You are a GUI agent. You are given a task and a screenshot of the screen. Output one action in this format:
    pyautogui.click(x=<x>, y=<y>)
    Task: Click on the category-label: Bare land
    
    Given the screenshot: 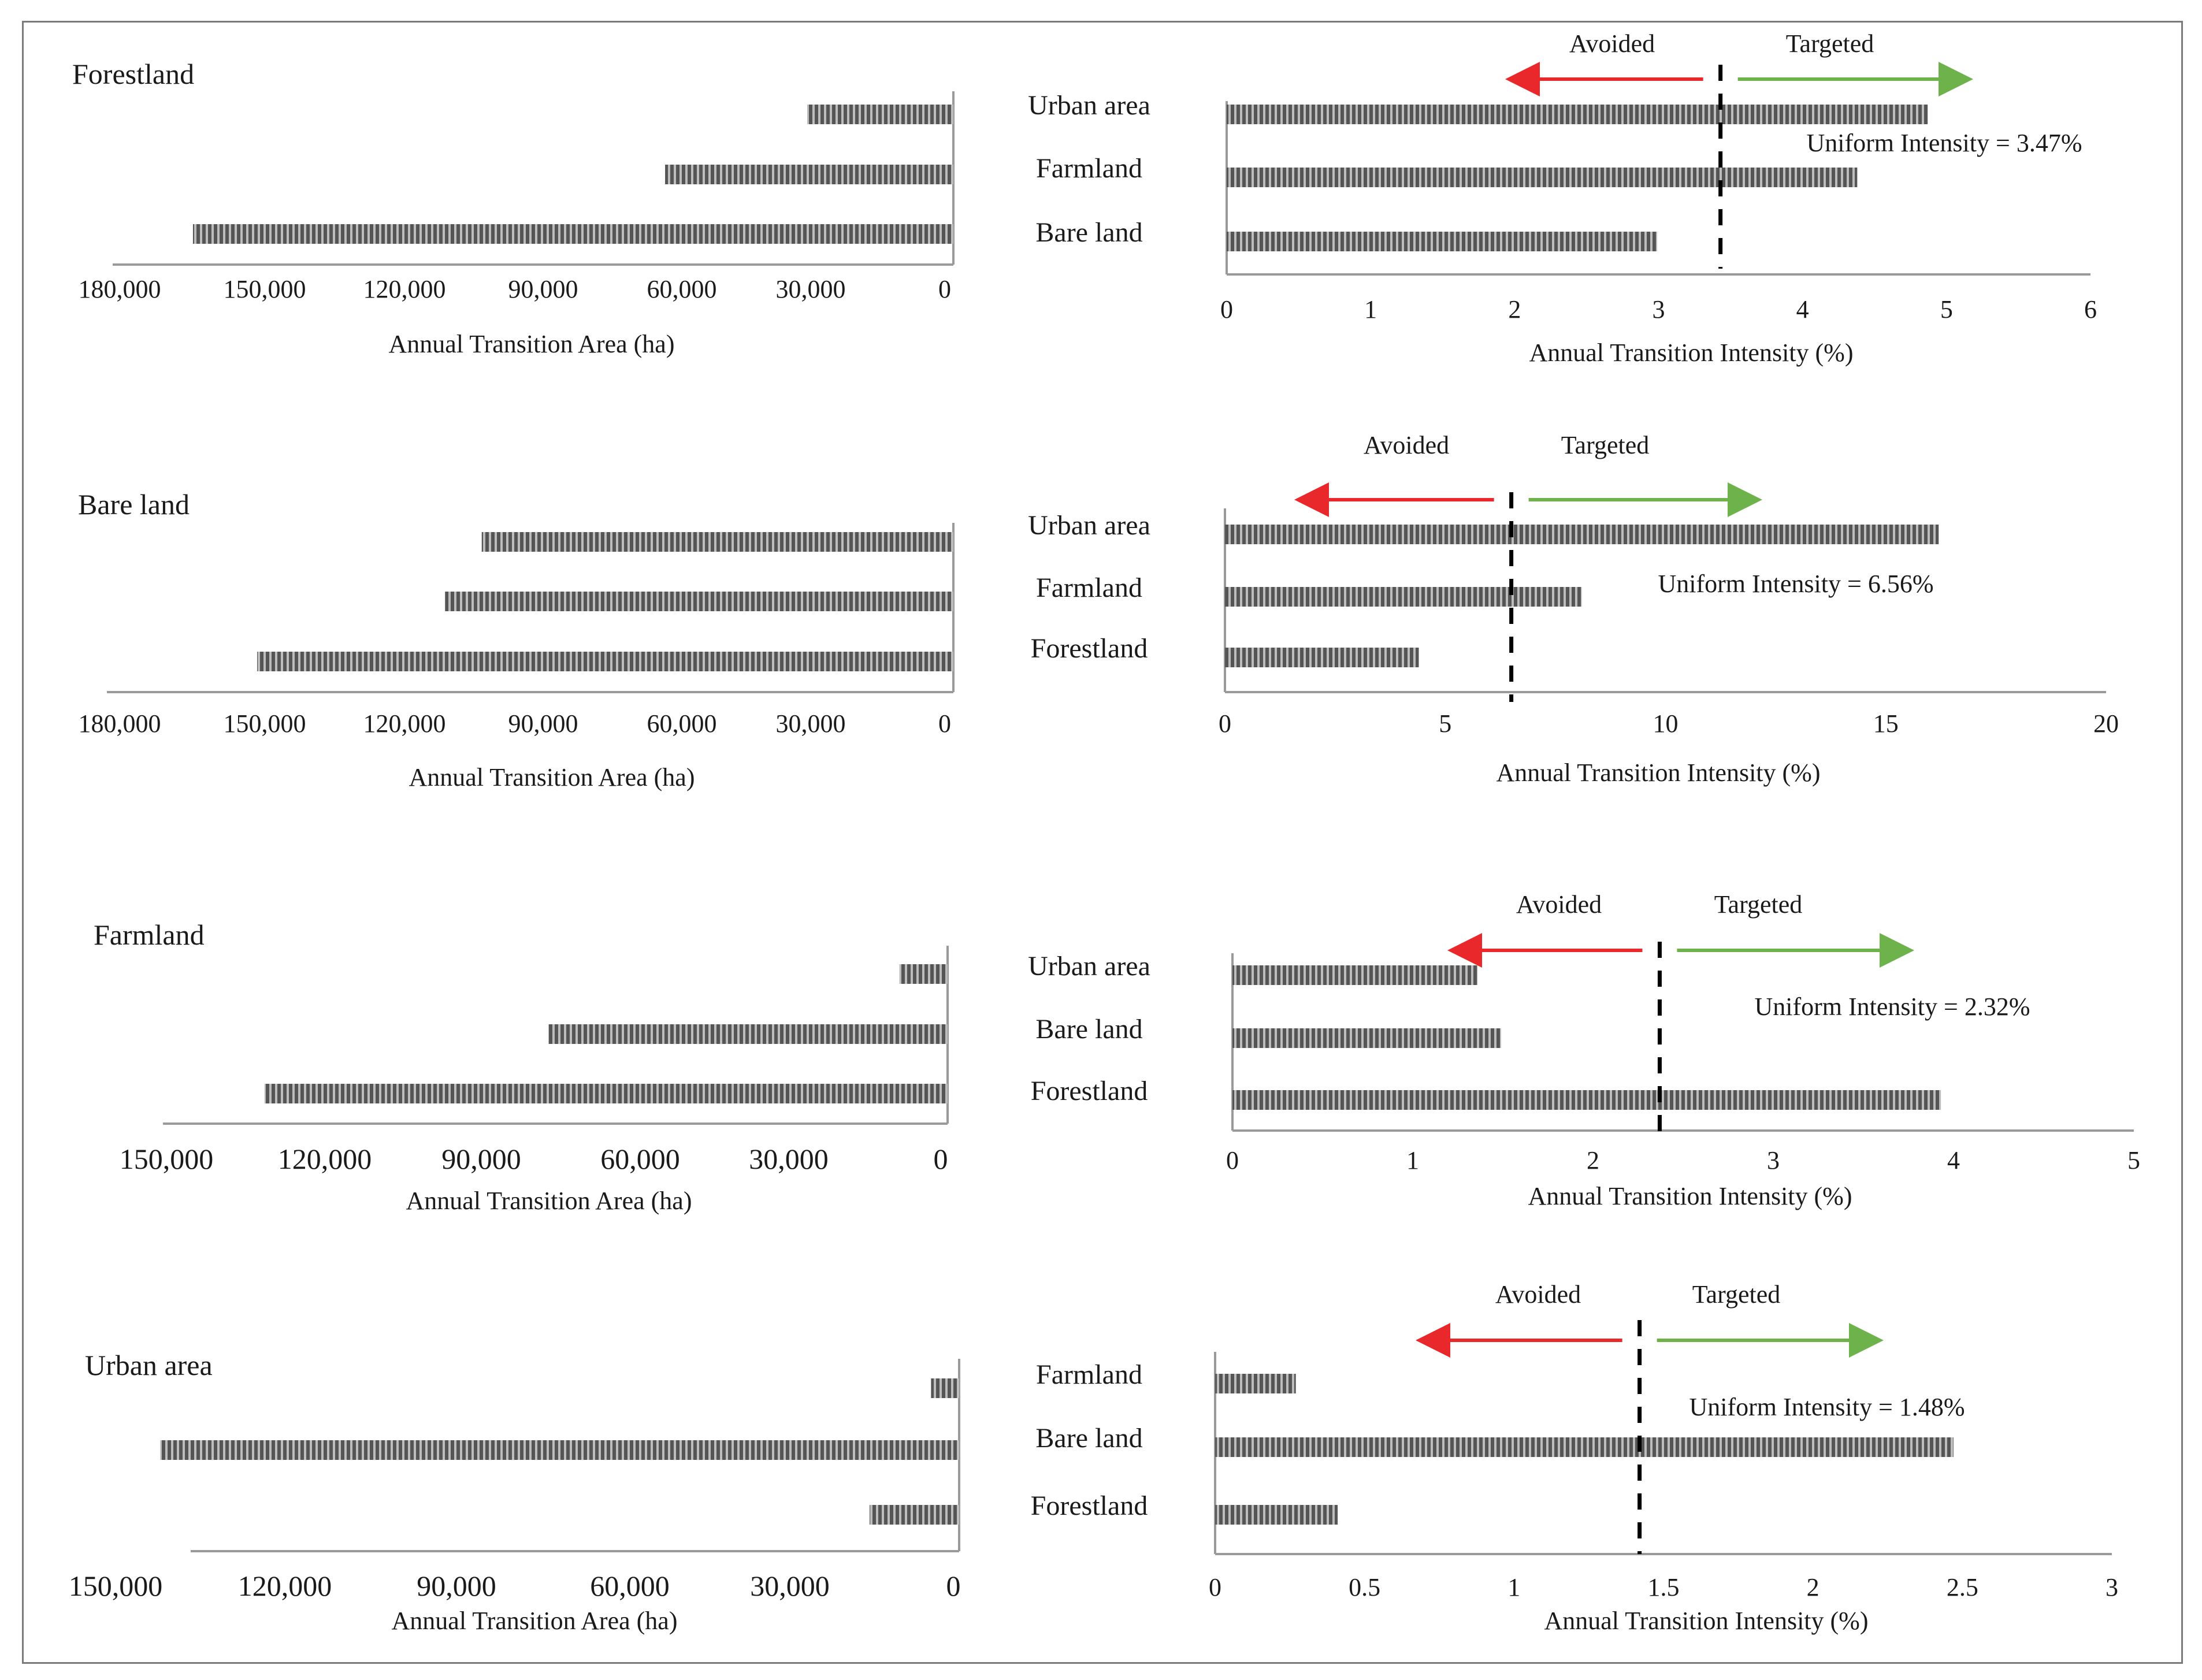 What is the action you would take?
    pyautogui.click(x=1089, y=1029)
    